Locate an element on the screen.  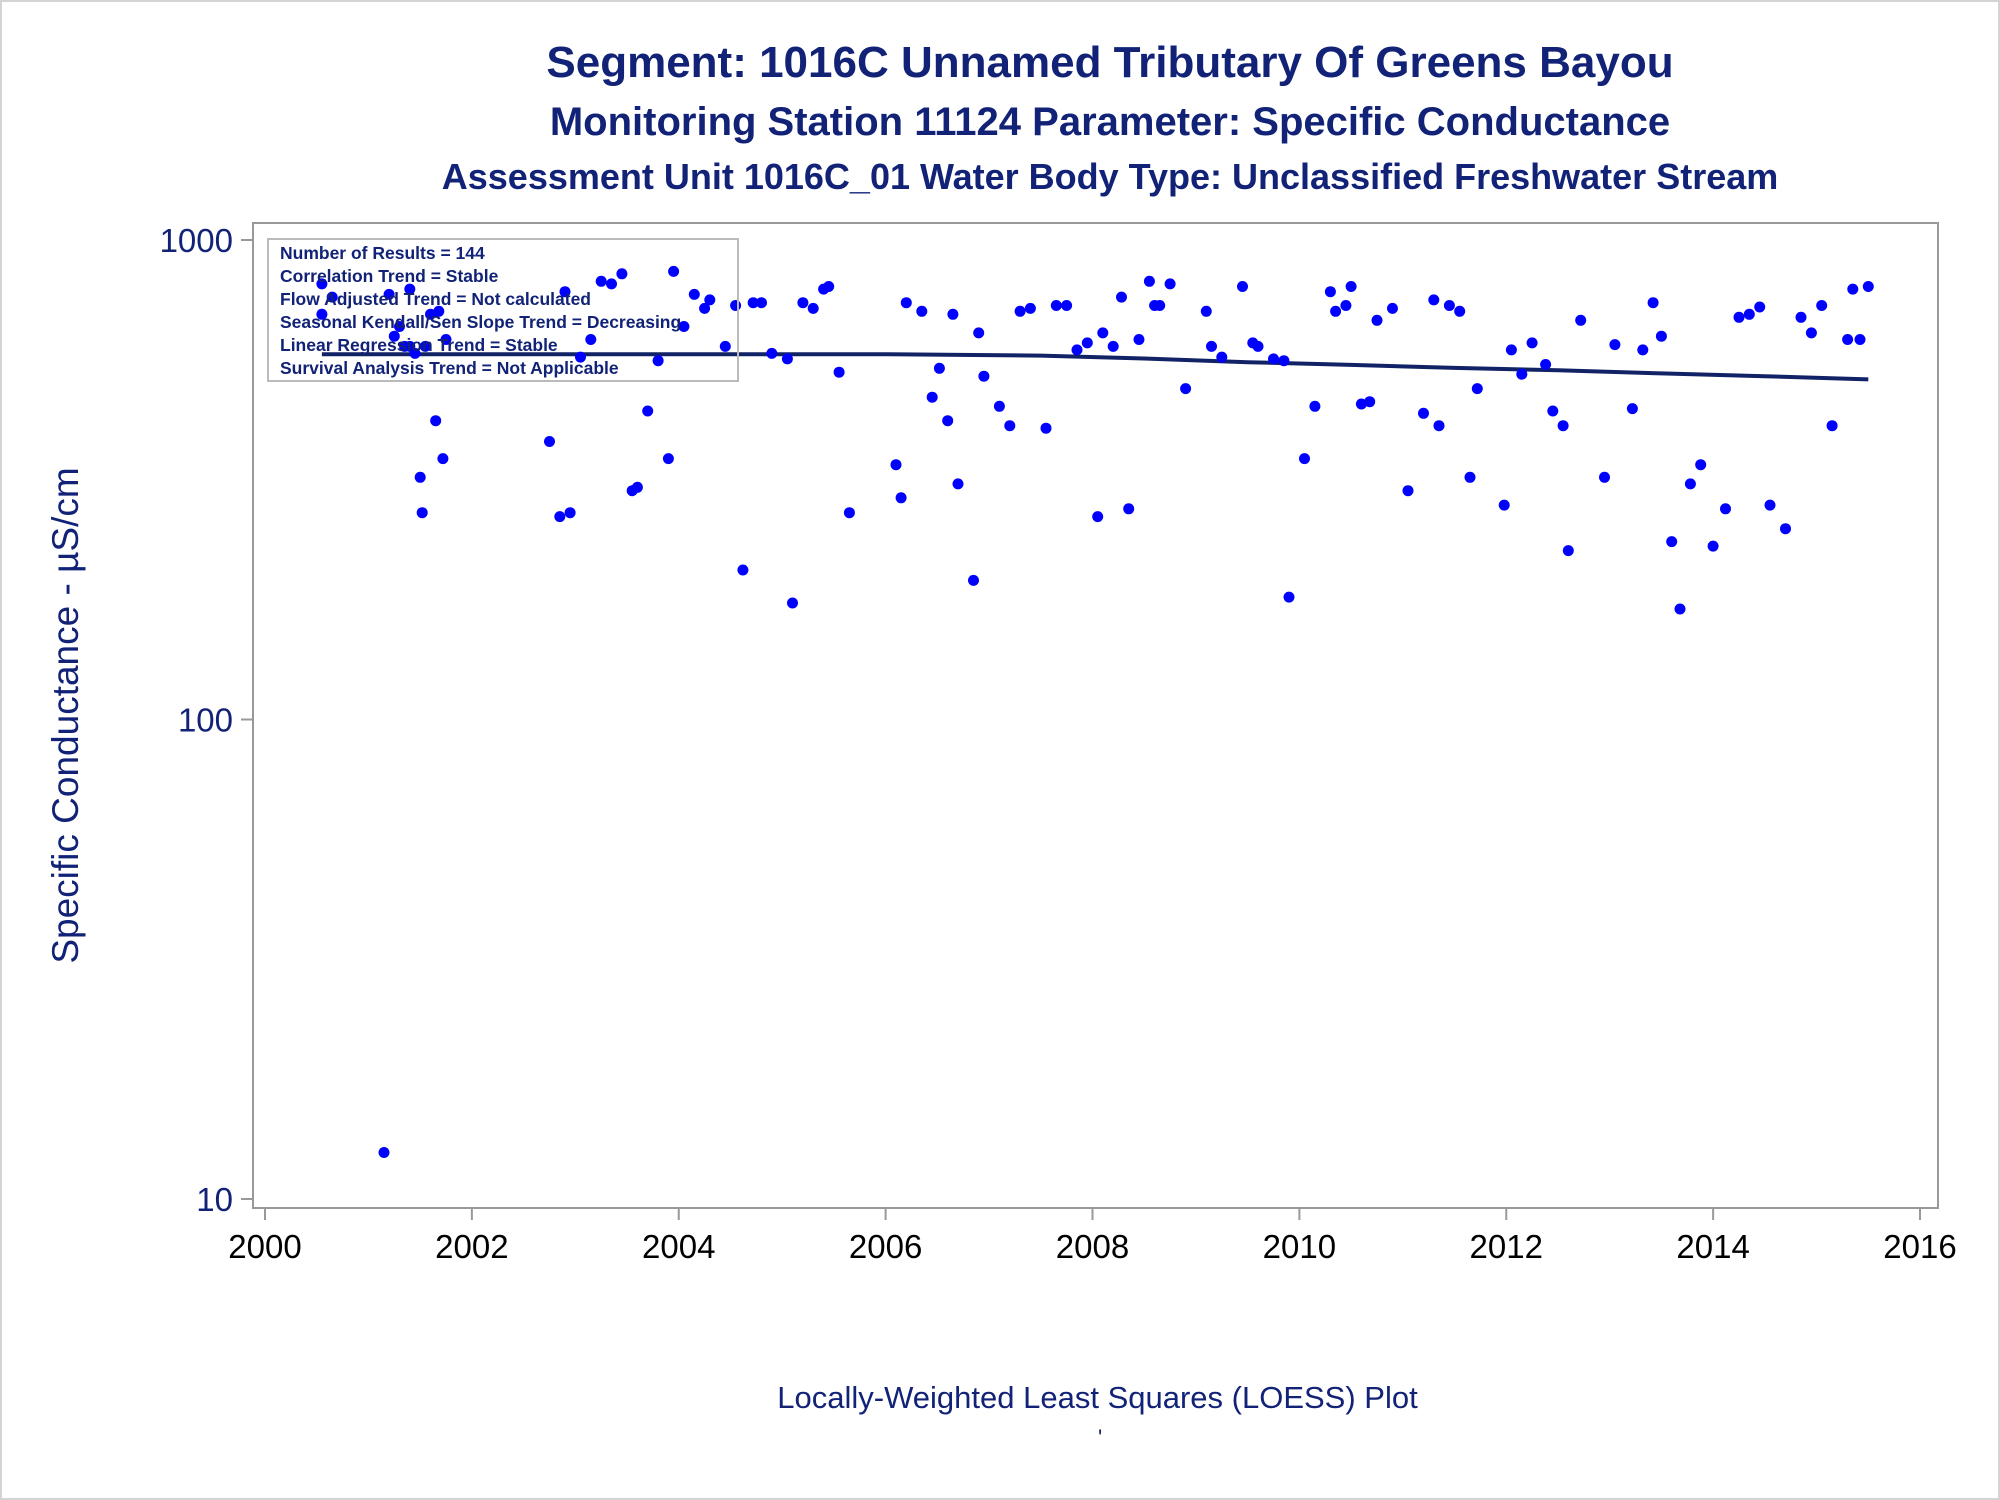
y-axis-label: Specific Conductance - µS/cm is located at coordinates (65, 715).